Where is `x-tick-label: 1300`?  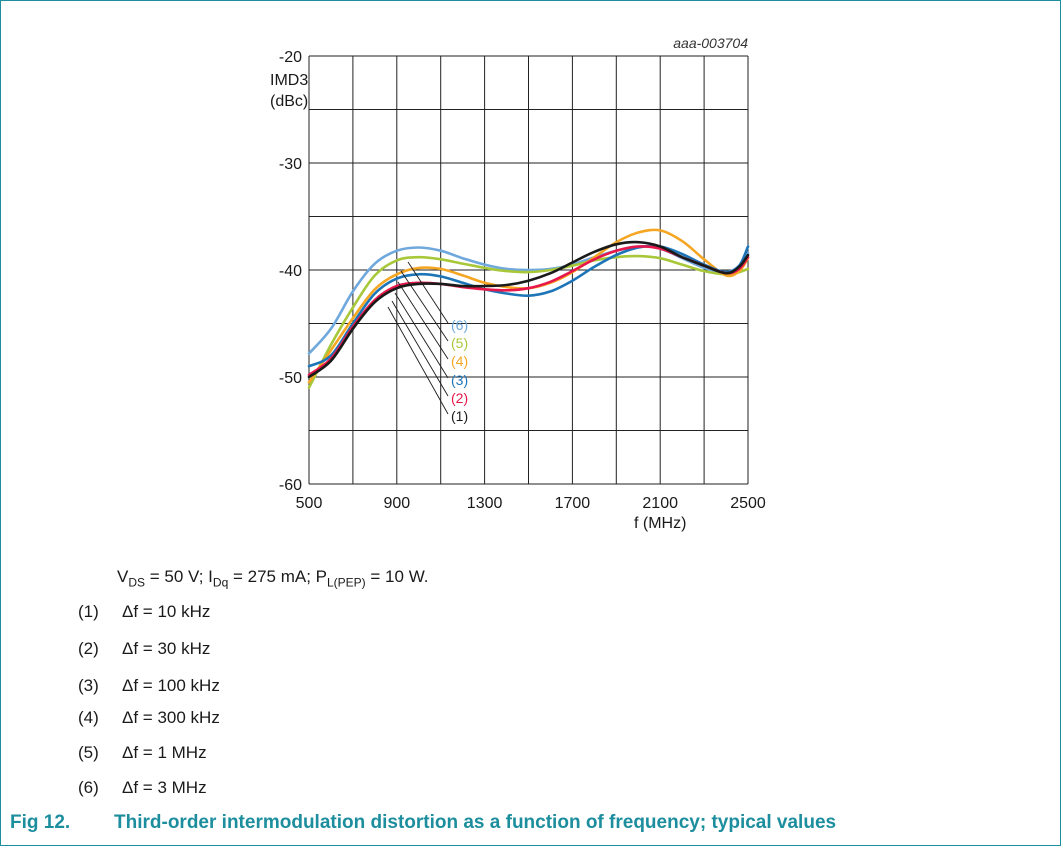 x-tick-label: 1300 is located at coordinates (485, 503).